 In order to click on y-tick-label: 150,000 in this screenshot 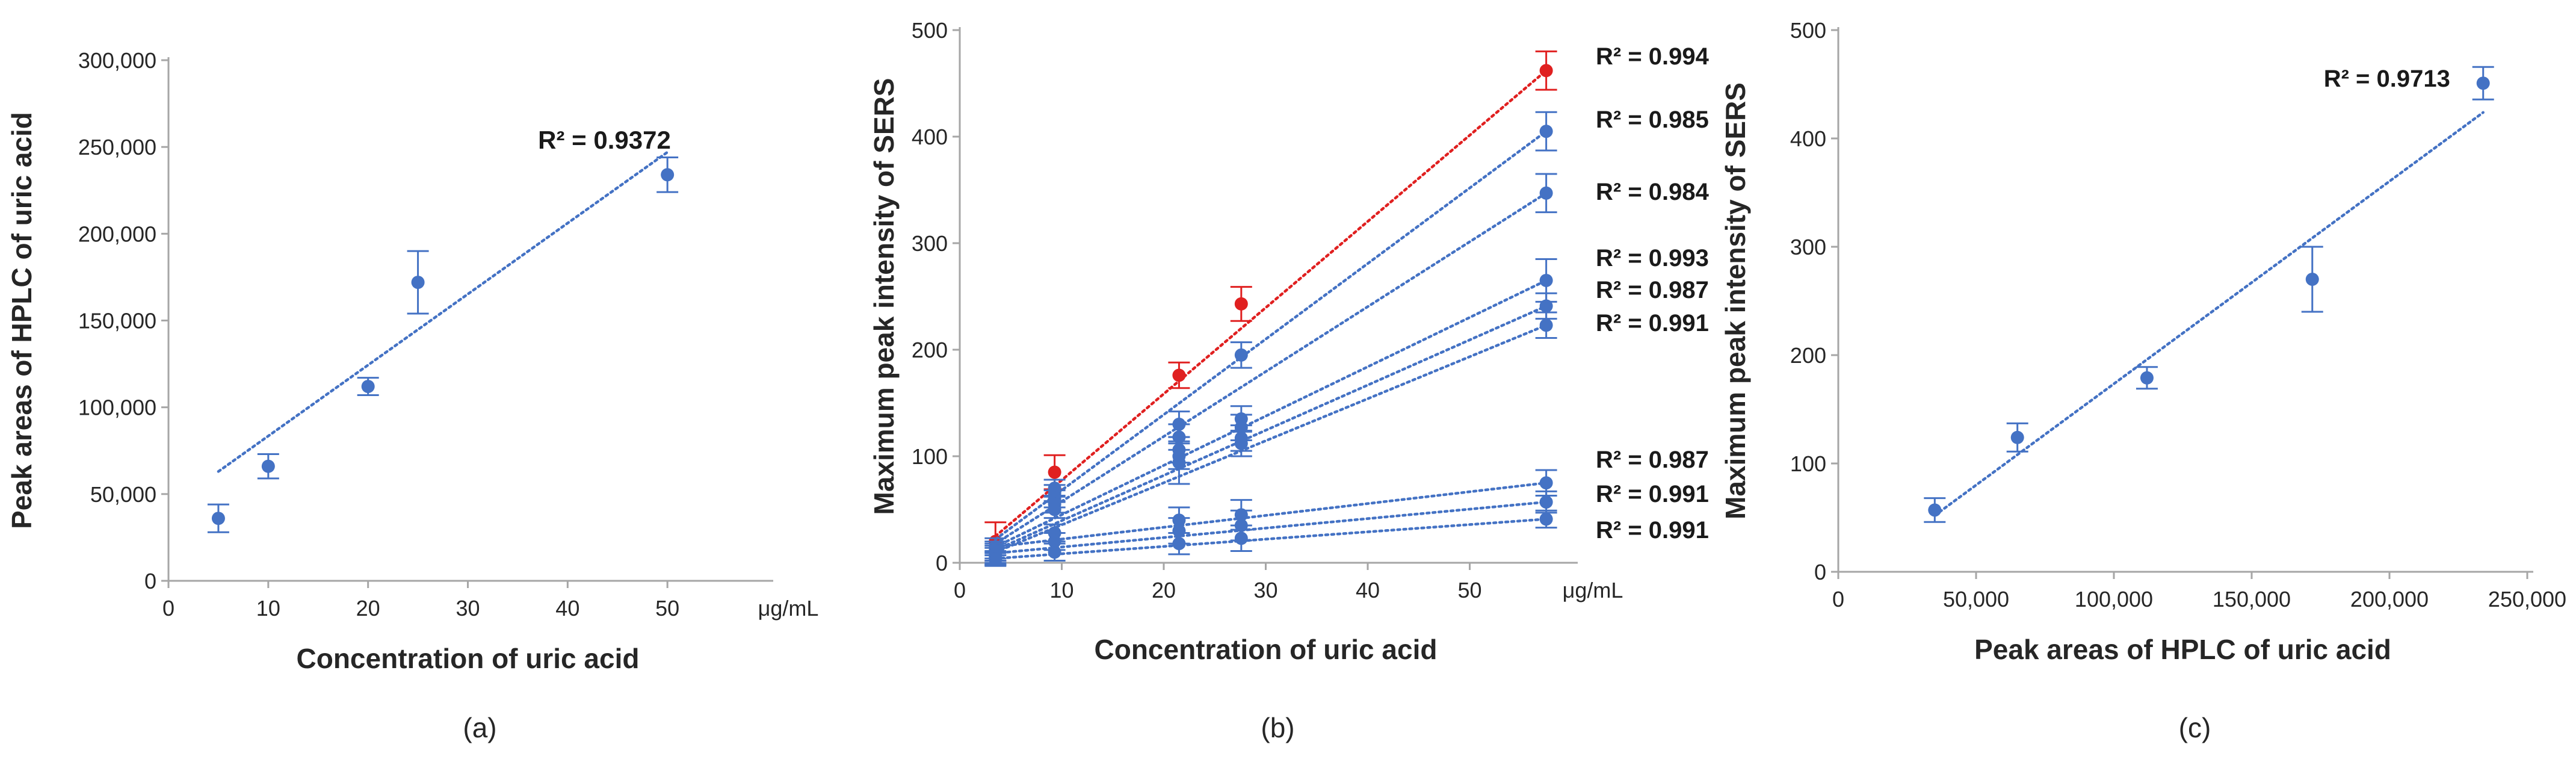, I will do `click(117, 321)`.